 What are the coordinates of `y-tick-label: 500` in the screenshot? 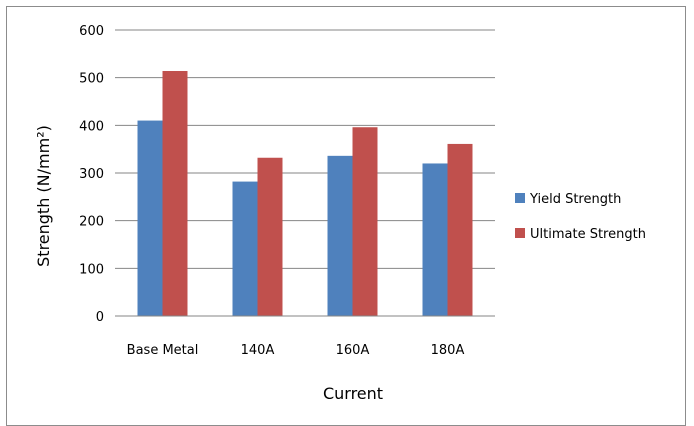 It's located at (91, 79).